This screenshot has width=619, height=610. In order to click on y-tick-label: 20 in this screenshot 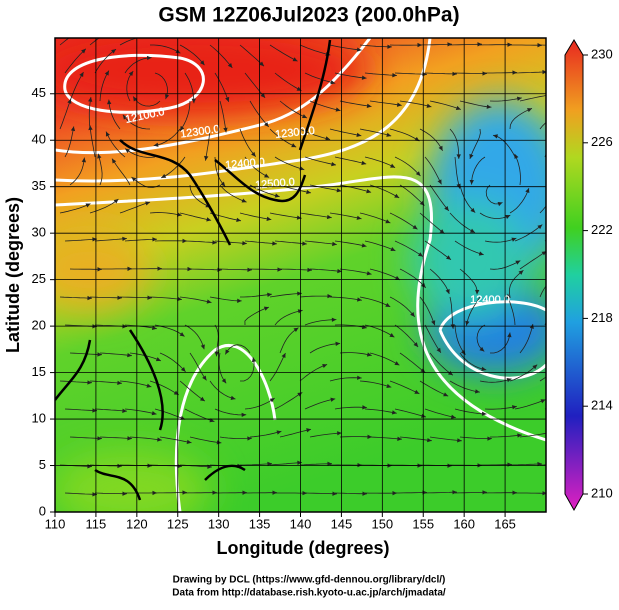, I will do `click(39, 325)`.